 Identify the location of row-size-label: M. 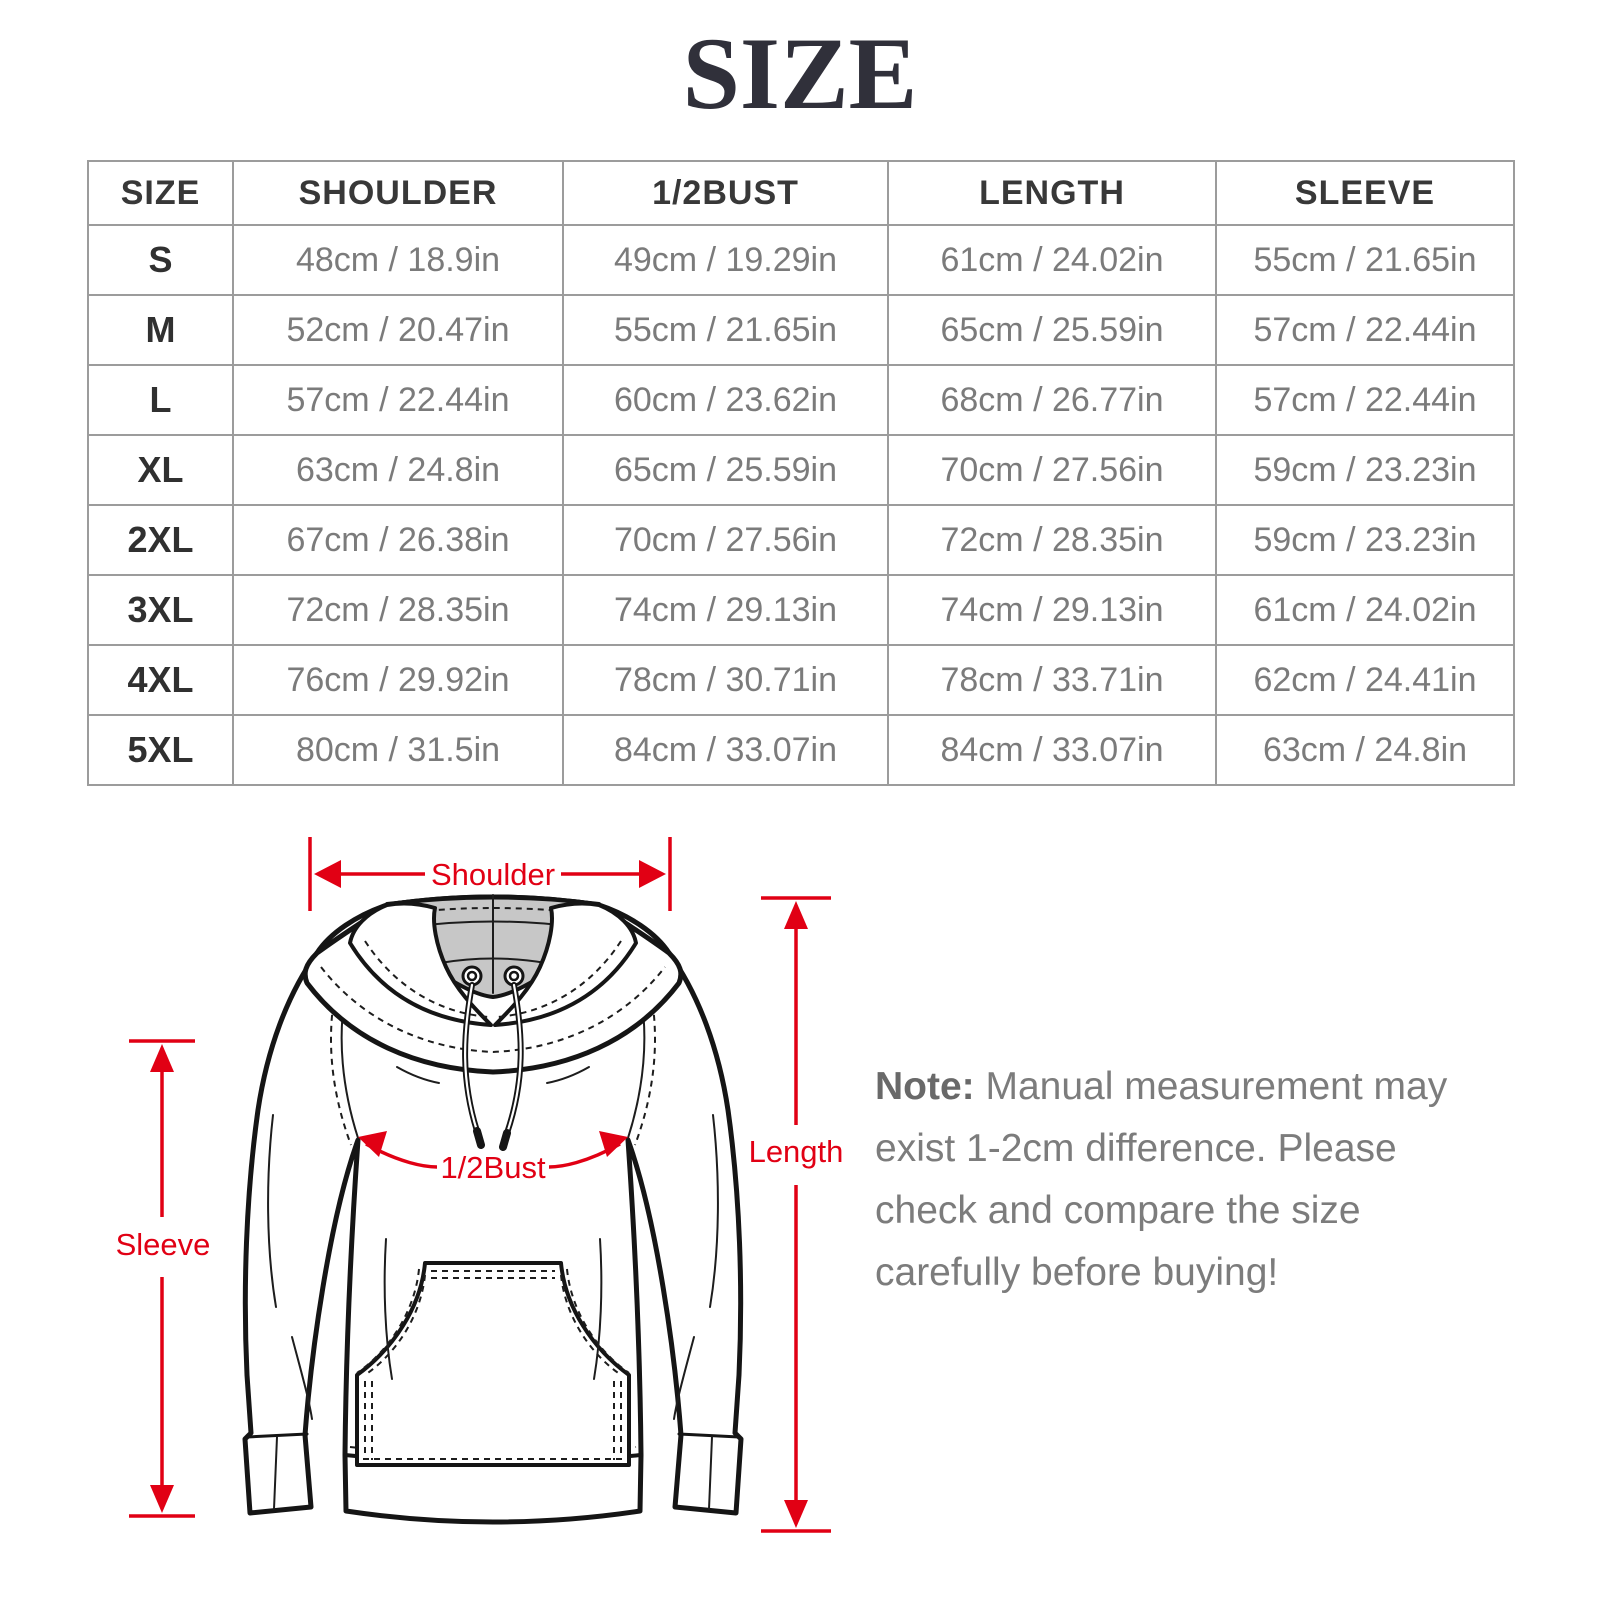
(160, 330).